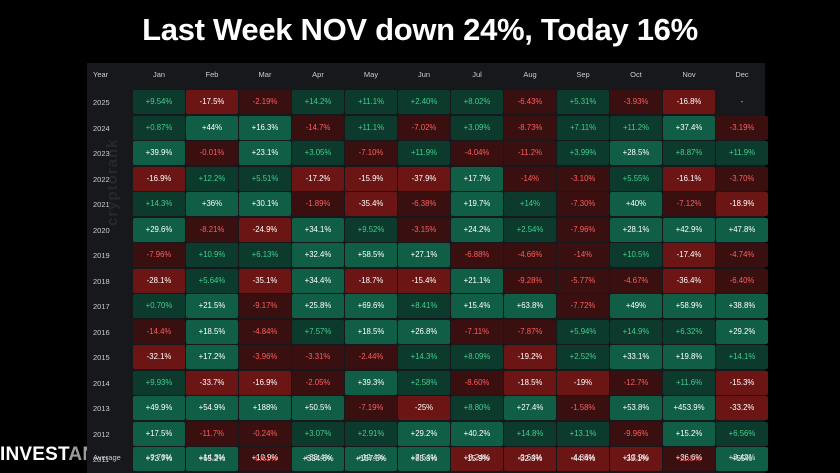 The width and height of the screenshot is (840, 473). Describe the element at coordinates (477, 433) in the screenshot. I see `return-cell-2012-jul: +40.2%` at that location.